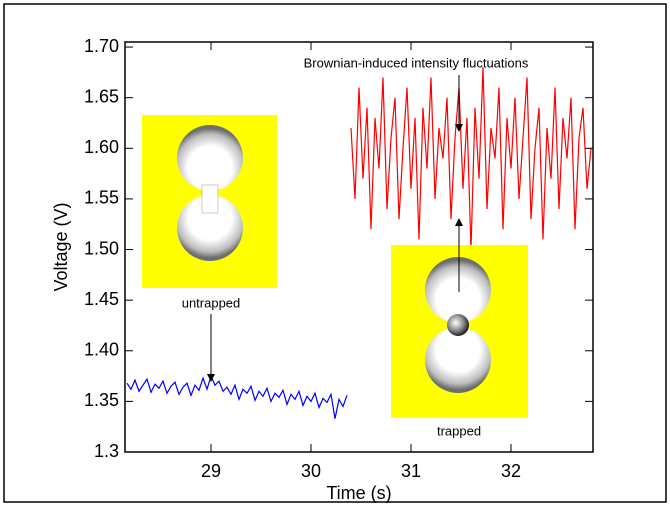 The height and width of the screenshot is (506, 670). What do you see at coordinates (106, 451) in the screenshot?
I see `y-tick-label: 1.3` at bounding box center [106, 451].